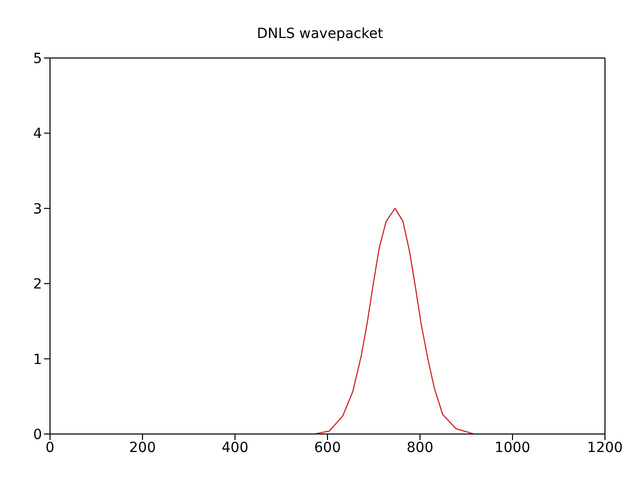  Describe the element at coordinates (420, 448) in the screenshot. I see `x-tick-label: 800` at that location.